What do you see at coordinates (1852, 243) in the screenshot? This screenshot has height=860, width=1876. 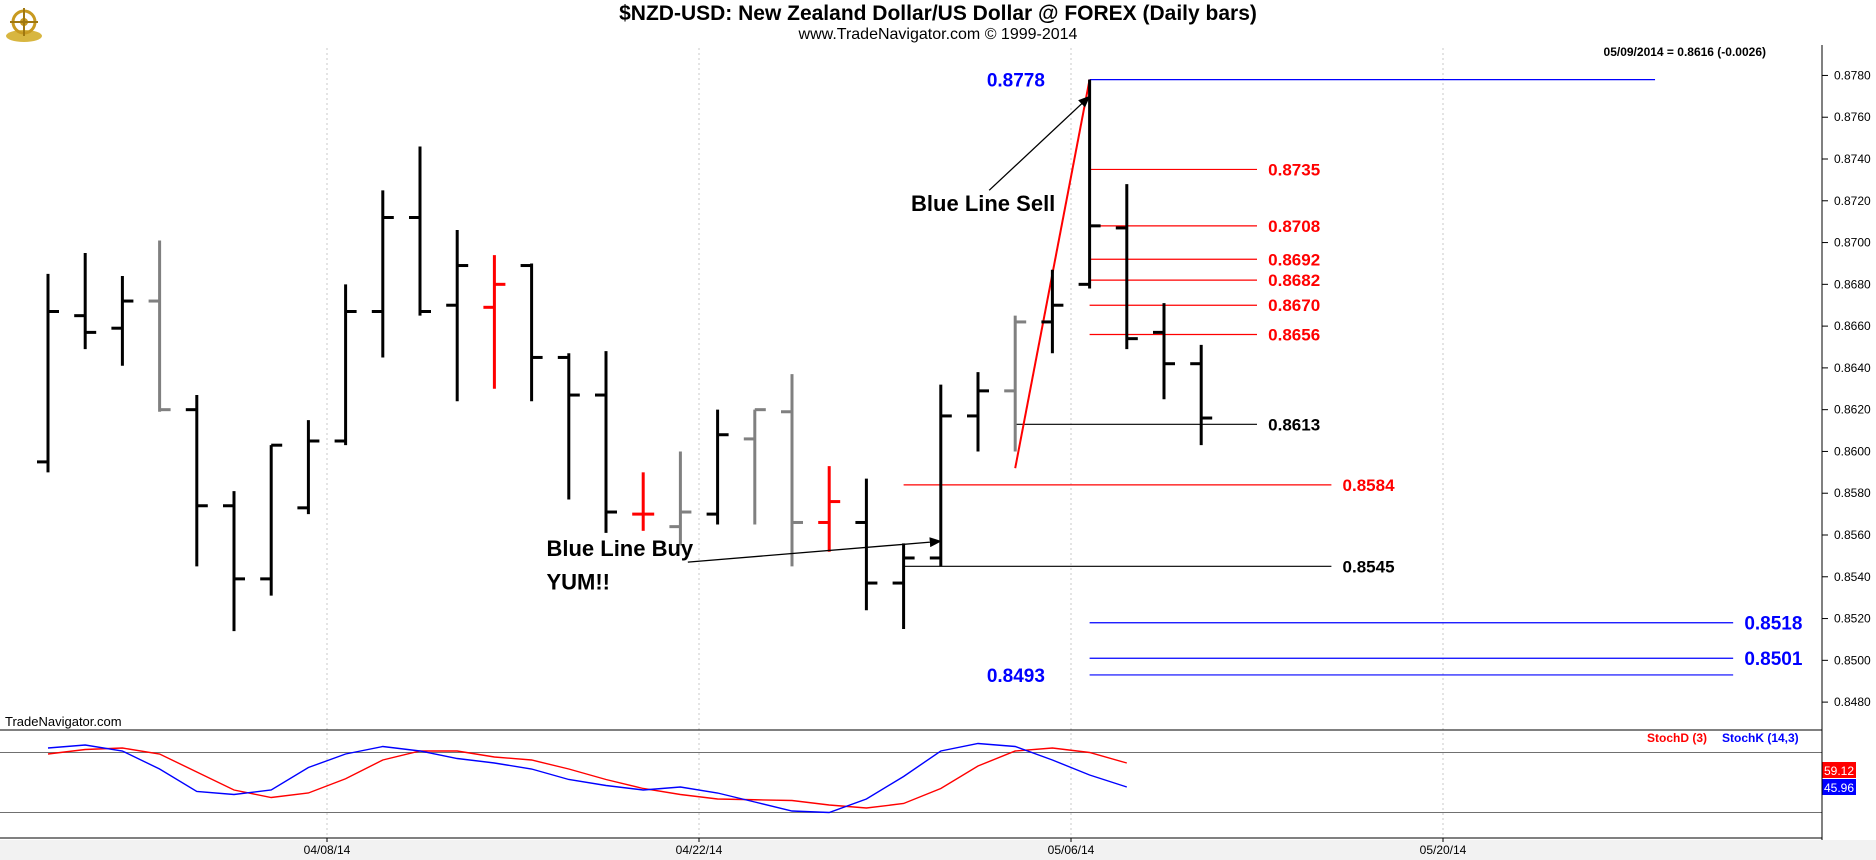 I see `y-tick-label: 0.8700` at bounding box center [1852, 243].